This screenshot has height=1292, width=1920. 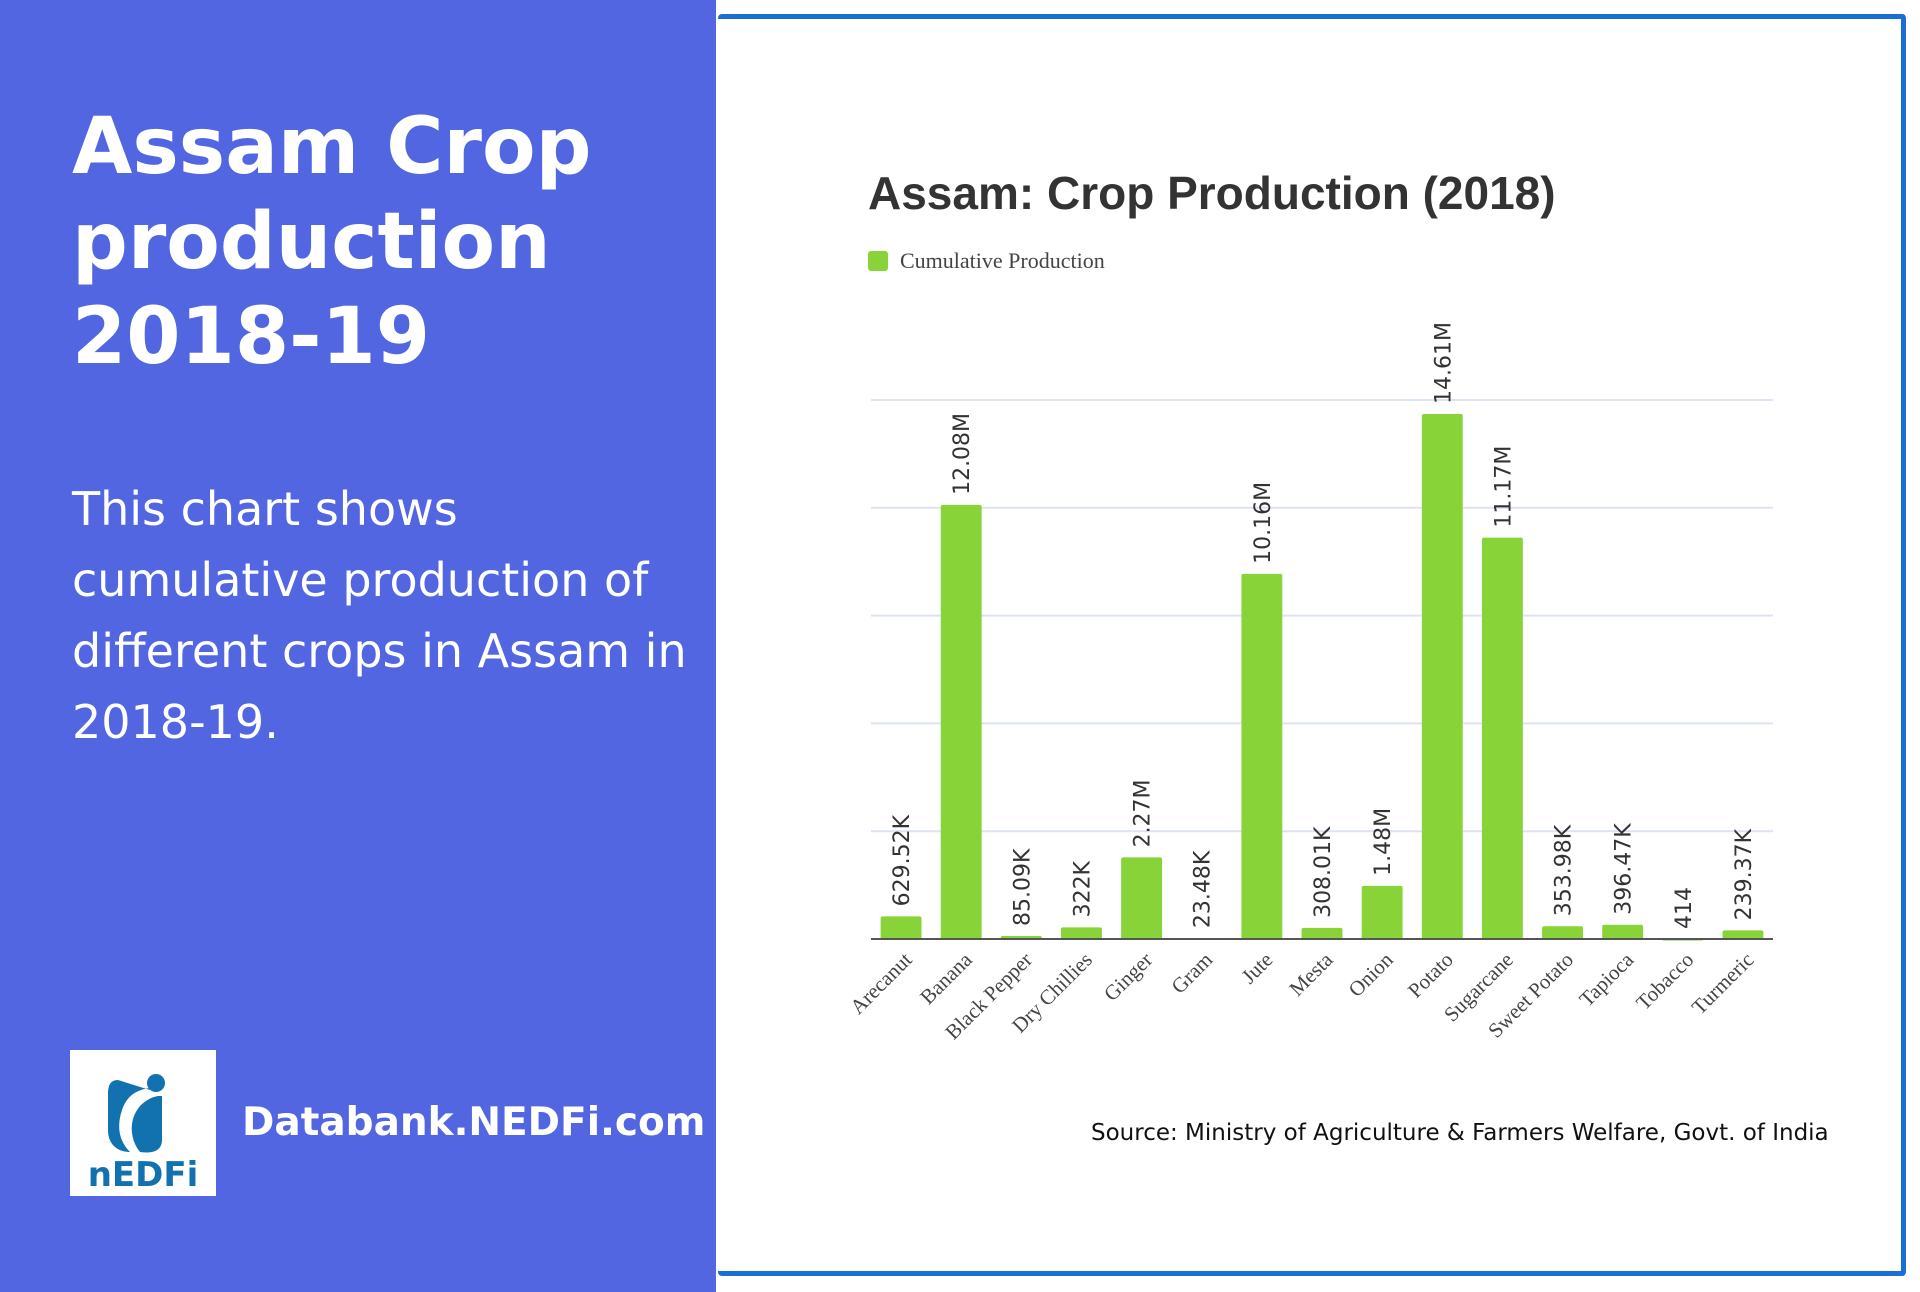 What do you see at coordinates (1212, 193) in the screenshot?
I see `chart-title: Assam: Crop Production (2018)` at bounding box center [1212, 193].